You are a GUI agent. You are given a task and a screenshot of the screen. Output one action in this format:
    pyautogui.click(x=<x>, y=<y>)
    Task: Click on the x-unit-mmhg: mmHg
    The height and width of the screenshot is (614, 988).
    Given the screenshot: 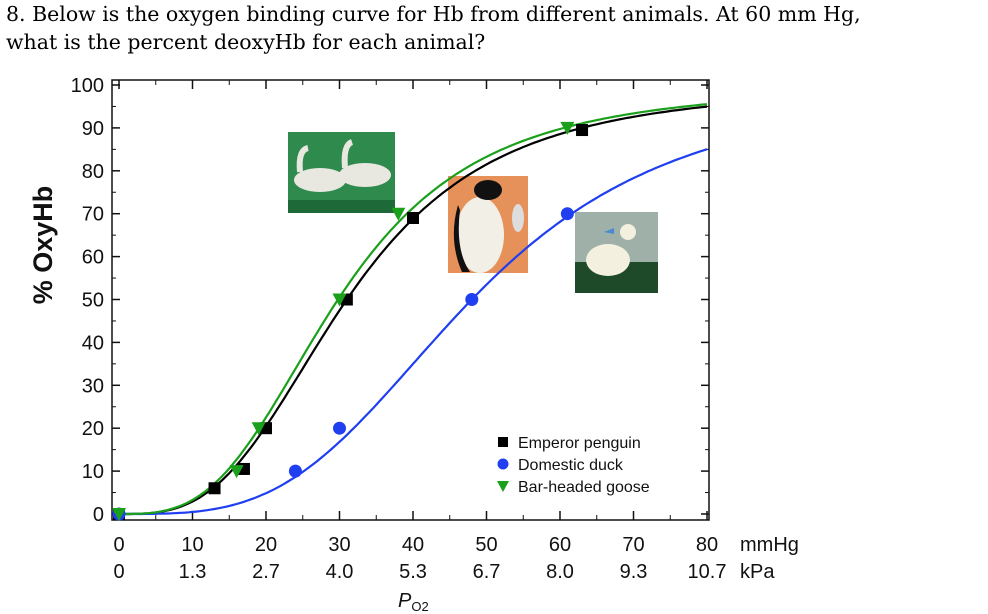 What is the action you would take?
    pyautogui.click(x=769, y=545)
    